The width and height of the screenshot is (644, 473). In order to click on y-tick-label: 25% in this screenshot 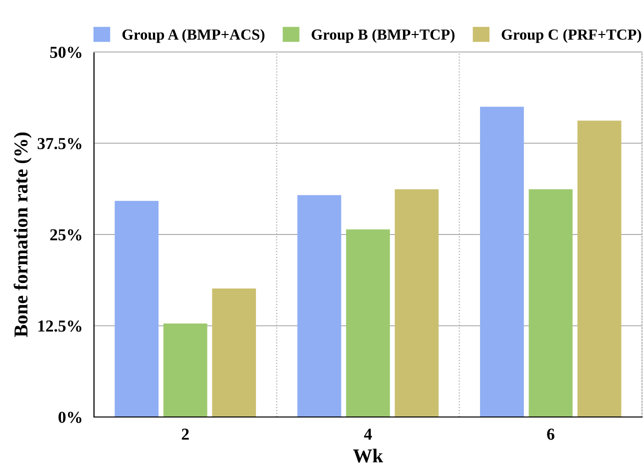, I will do `click(66, 234)`.